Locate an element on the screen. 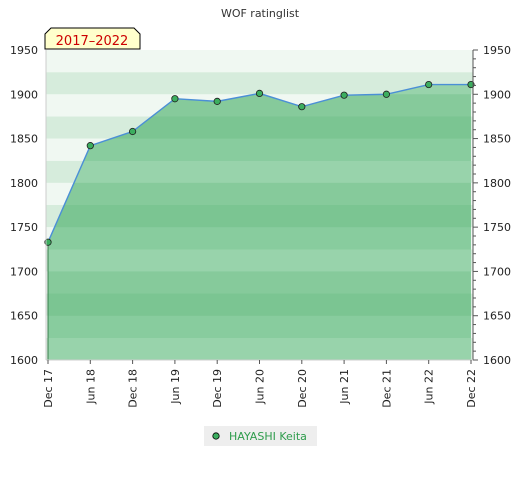  y-tick-label-left: 1700 is located at coordinates (24, 271).